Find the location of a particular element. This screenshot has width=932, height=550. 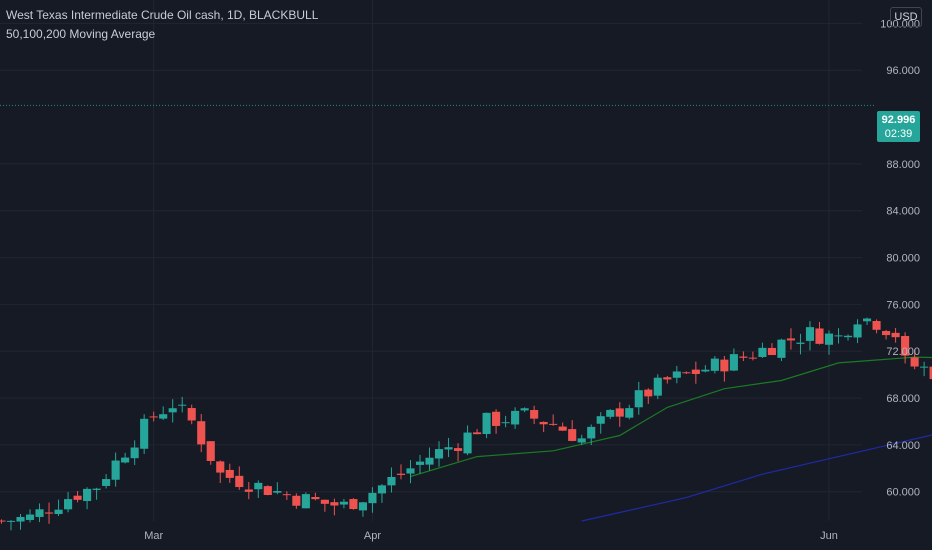

bar-countdown: 02:39 is located at coordinates (898, 134).